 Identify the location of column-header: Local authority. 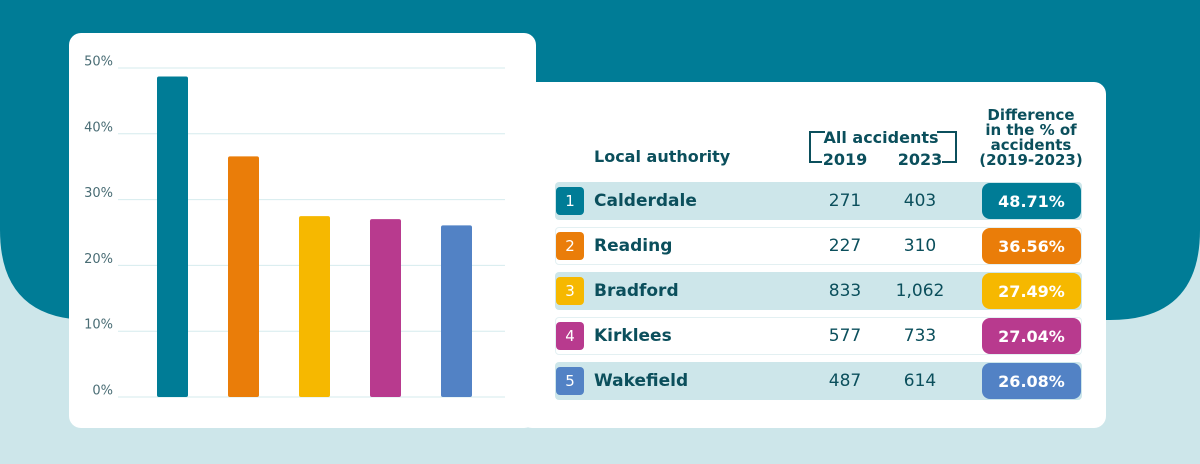
(662, 156).